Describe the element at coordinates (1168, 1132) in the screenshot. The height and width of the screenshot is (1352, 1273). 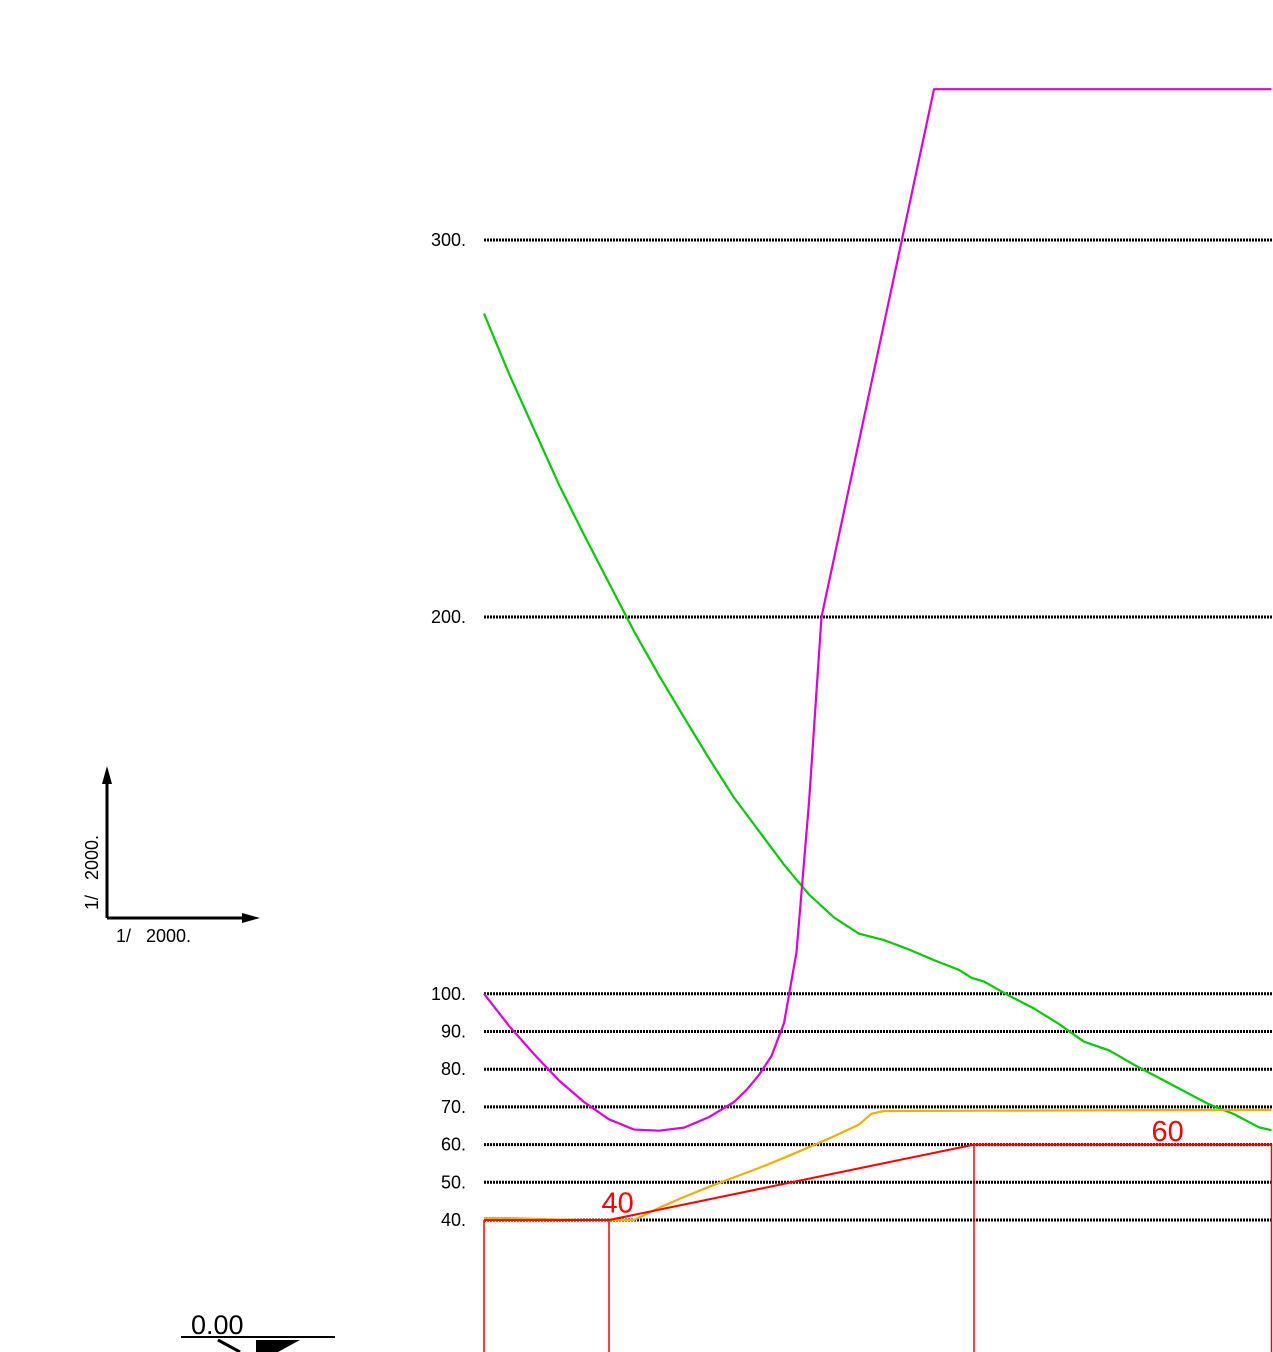
I see `speed-label: 60` at that location.